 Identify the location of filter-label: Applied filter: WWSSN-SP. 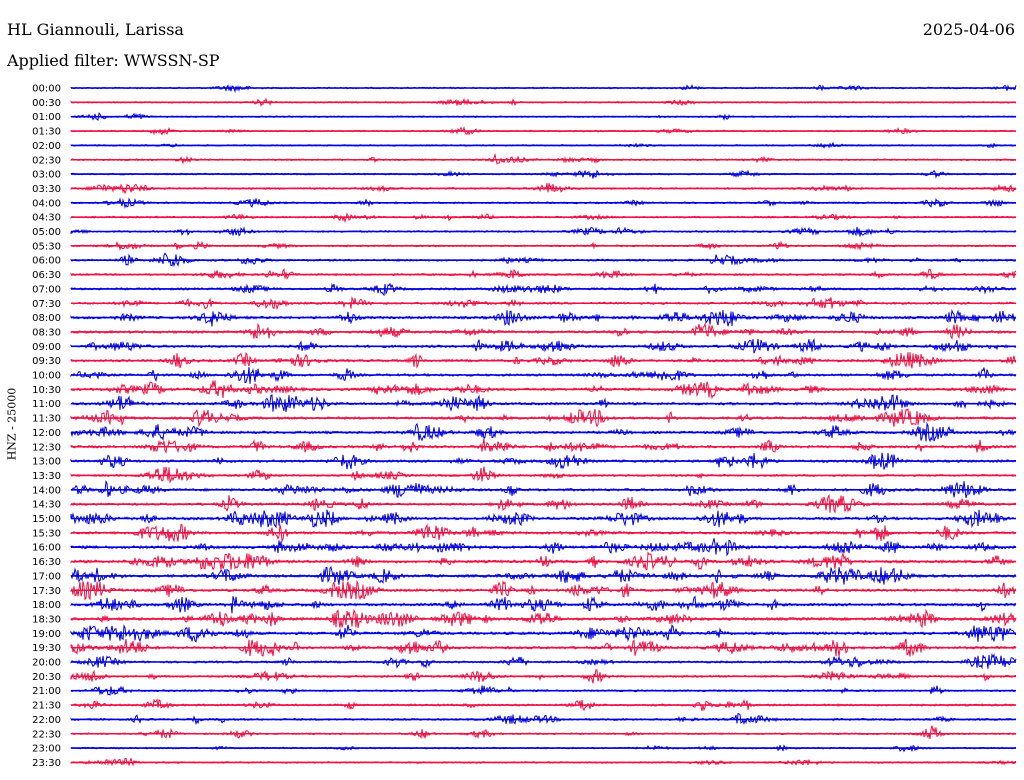
(113, 60).